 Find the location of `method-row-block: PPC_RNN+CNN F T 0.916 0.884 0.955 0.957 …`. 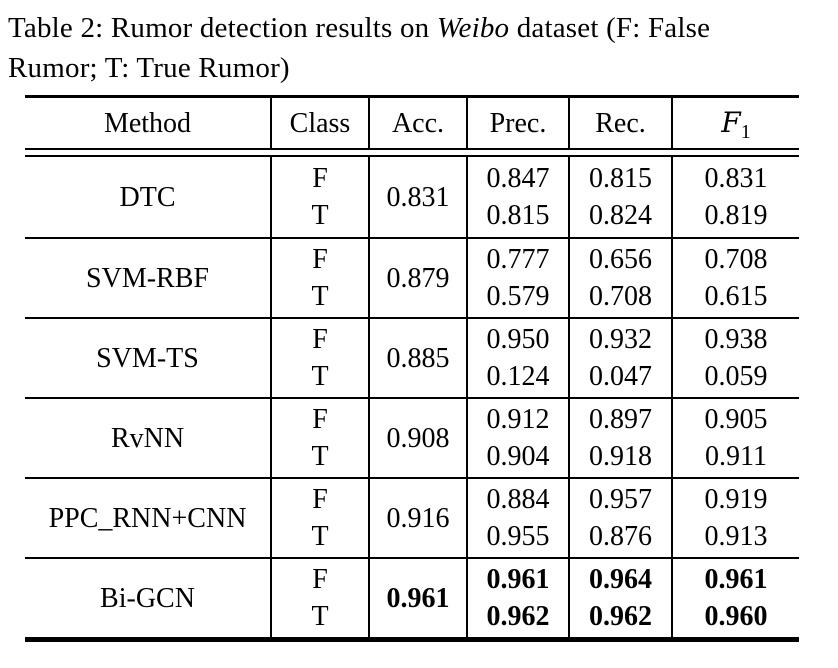

method-row-block: PPC_RNN+CNN F T 0.916 0.884 0.955 0.957 … is located at coordinates (412, 517).